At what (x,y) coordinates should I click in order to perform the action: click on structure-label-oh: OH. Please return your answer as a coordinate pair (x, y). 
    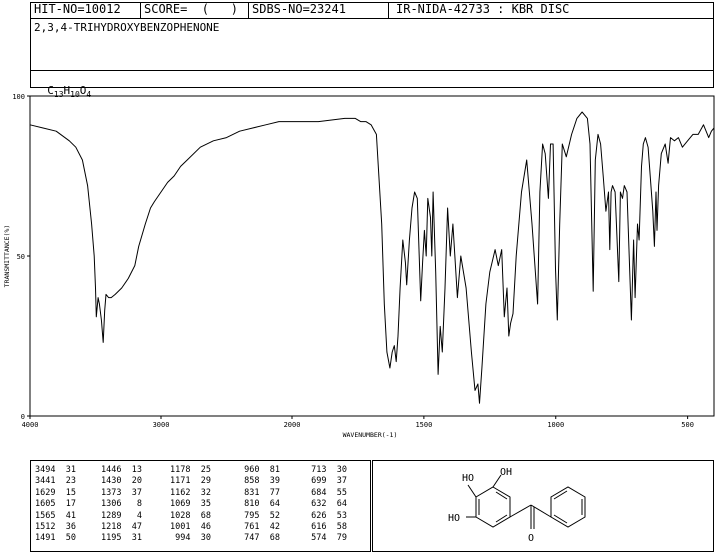
    Looking at the image, I should click on (506, 472).